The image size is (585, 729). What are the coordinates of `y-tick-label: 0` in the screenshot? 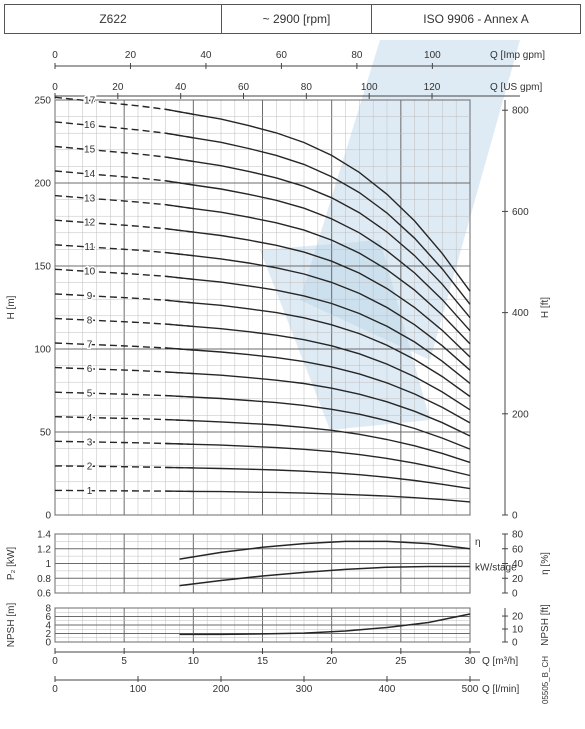 It's located at (48, 516).